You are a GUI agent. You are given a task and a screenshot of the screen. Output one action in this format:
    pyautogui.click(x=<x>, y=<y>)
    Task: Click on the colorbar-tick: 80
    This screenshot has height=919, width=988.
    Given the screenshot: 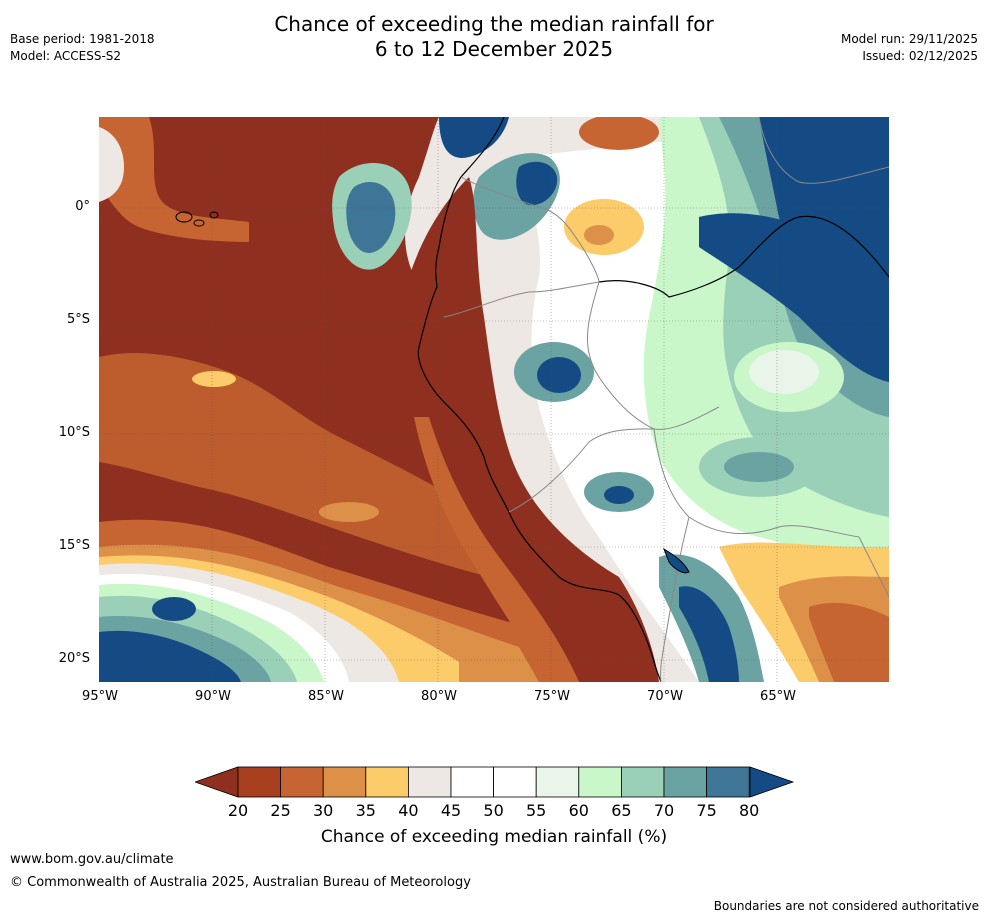 What is the action you would take?
    pyautogui.click(x=749, y=810)
    